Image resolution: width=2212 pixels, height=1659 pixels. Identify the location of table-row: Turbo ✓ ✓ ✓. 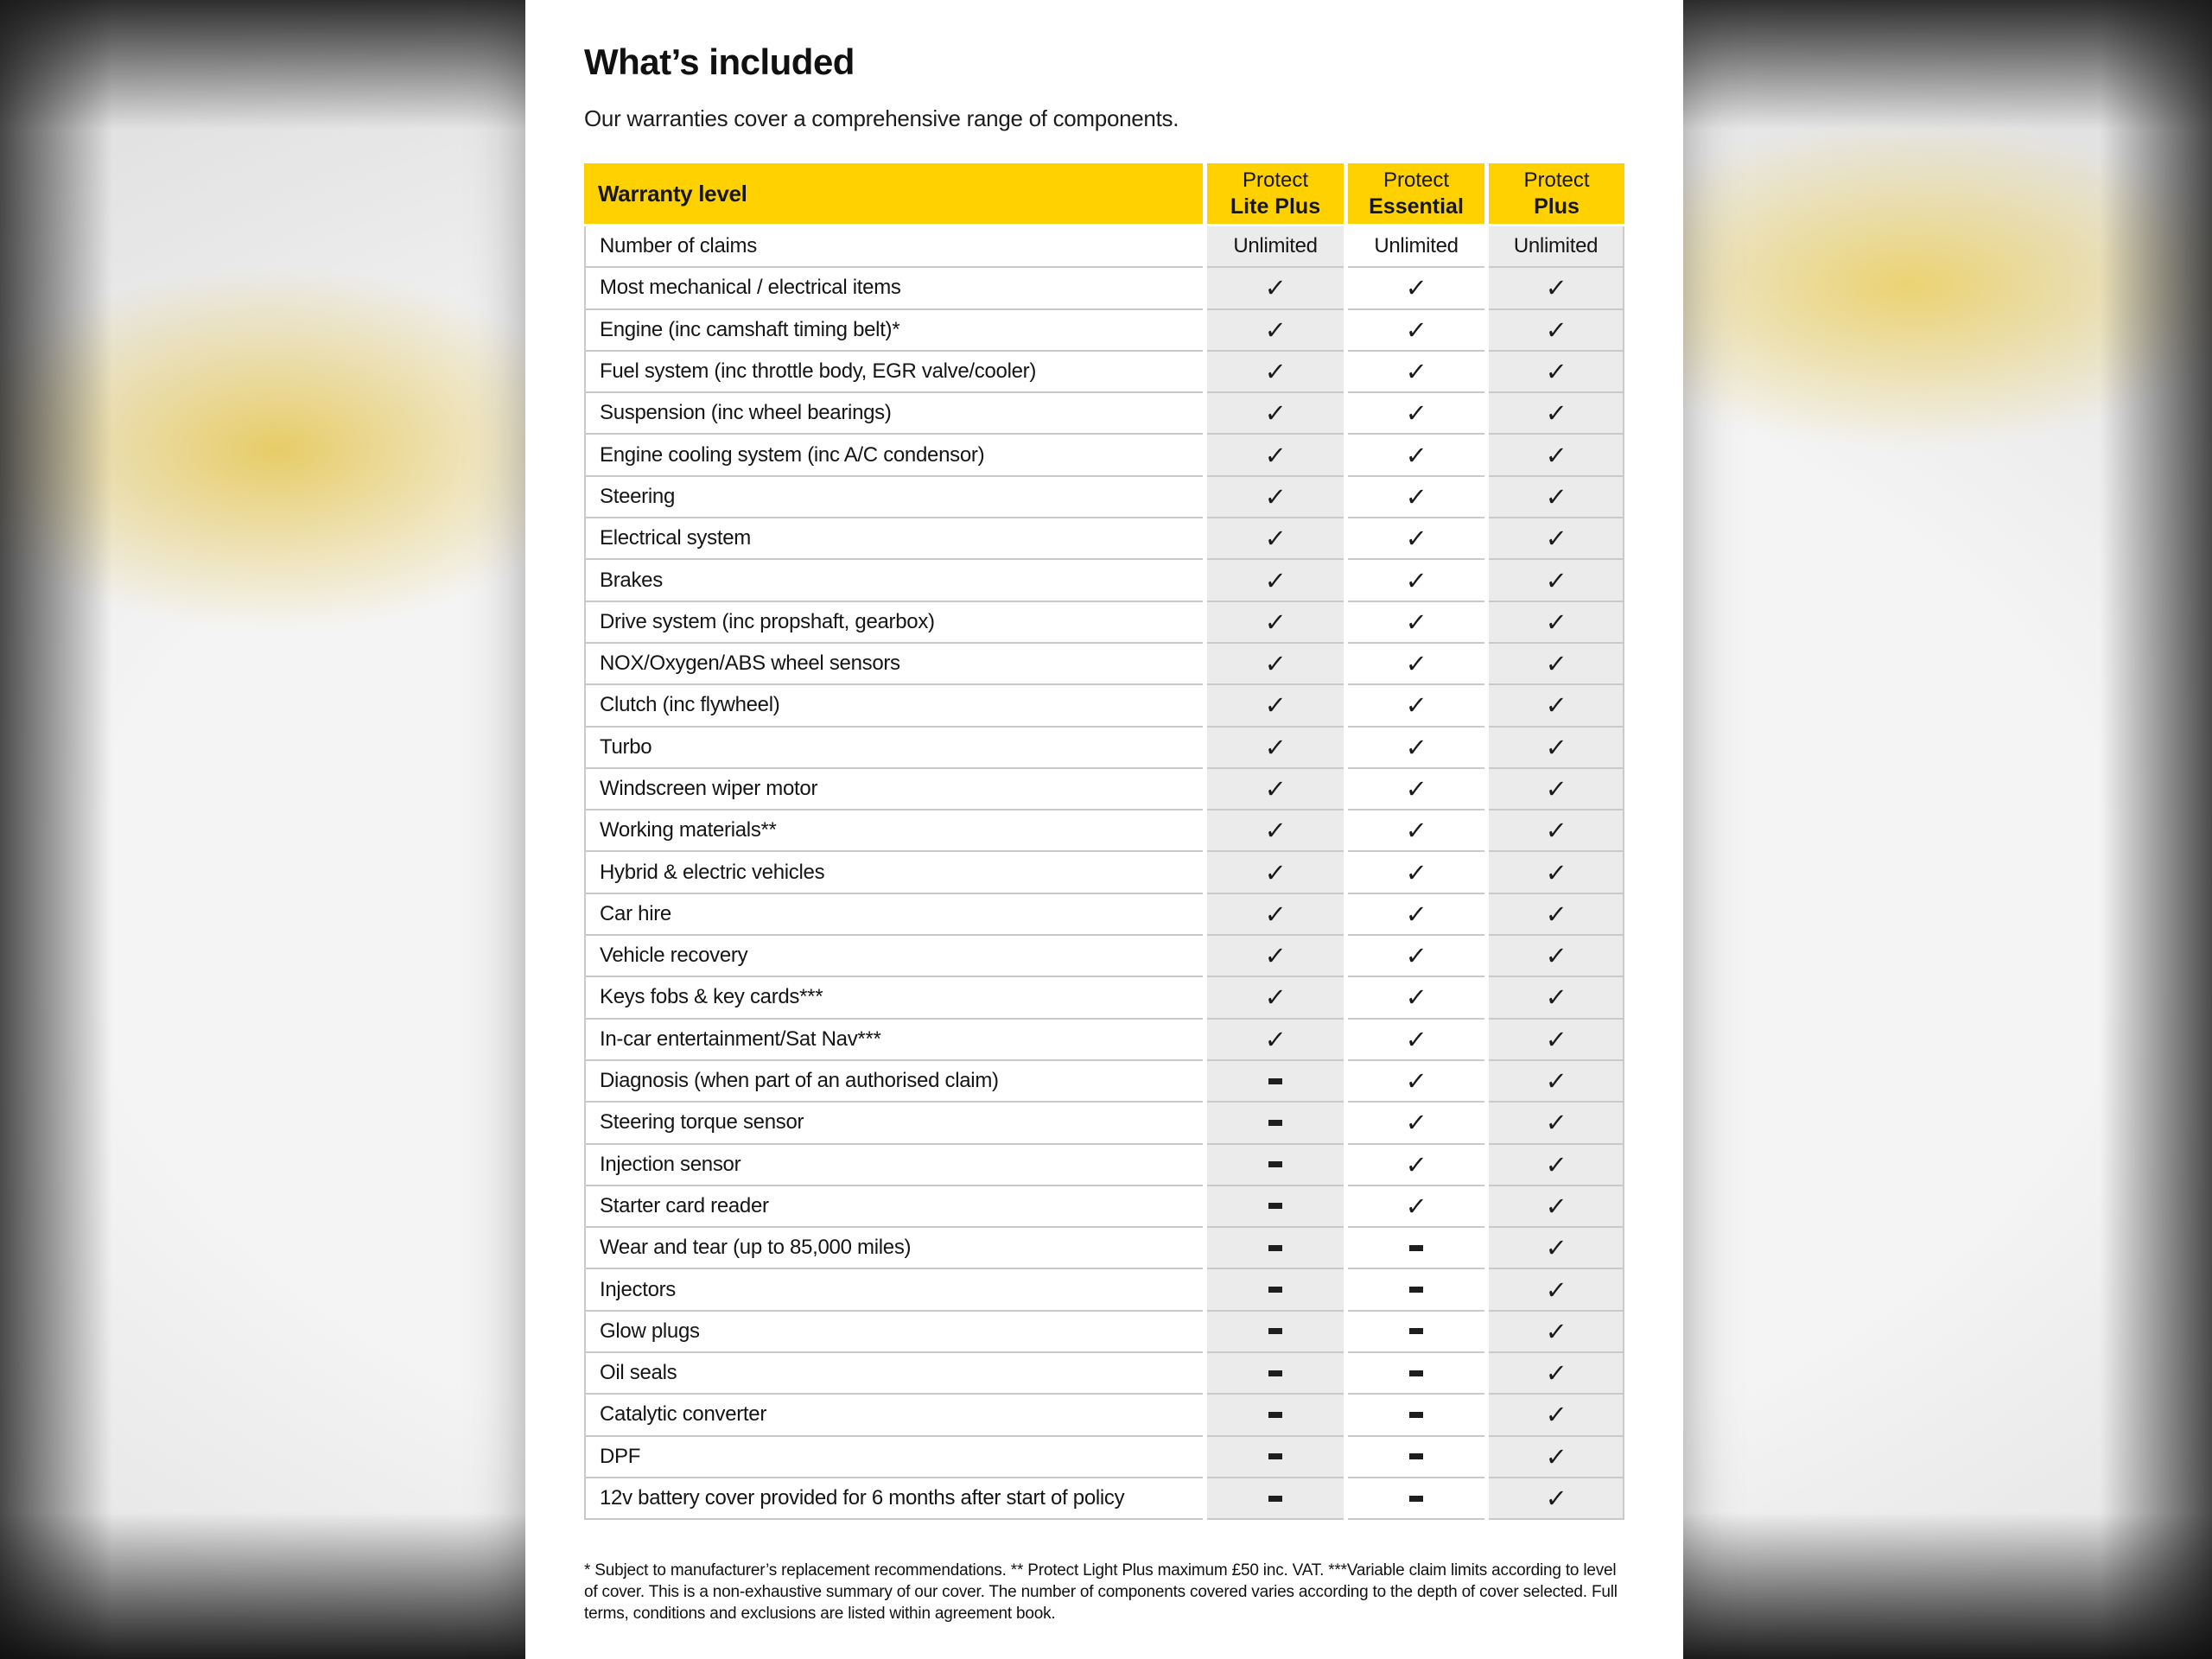
(1104, 748).